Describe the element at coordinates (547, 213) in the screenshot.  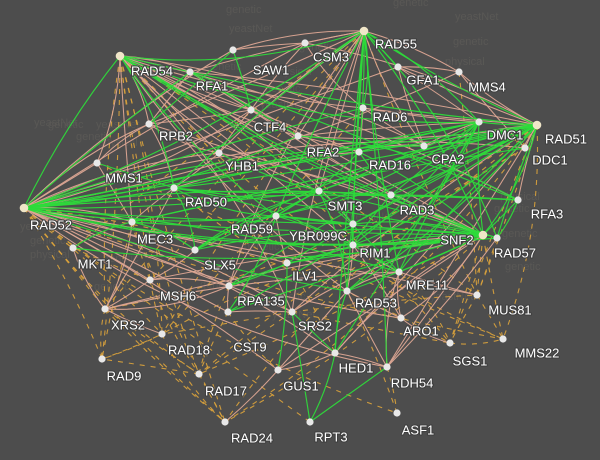
I see `node-label-rfa3: RFA3` at that location.